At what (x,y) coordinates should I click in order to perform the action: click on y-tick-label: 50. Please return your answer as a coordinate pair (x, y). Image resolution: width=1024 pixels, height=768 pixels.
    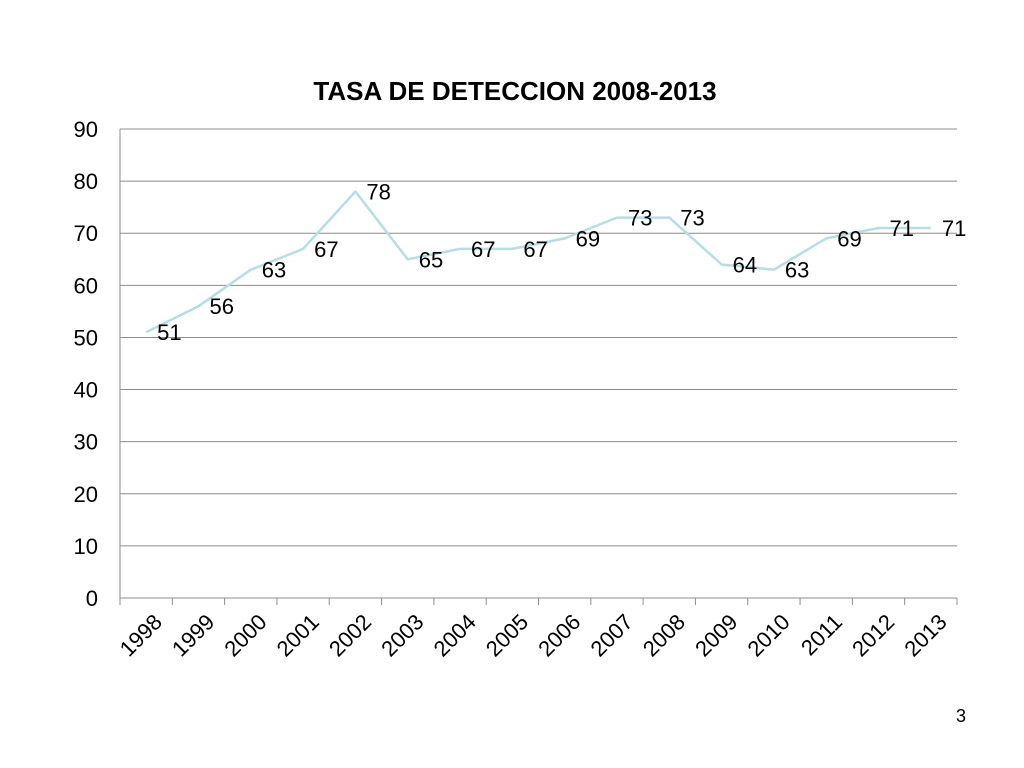
    Looking at the image, I should click on (86, 337).